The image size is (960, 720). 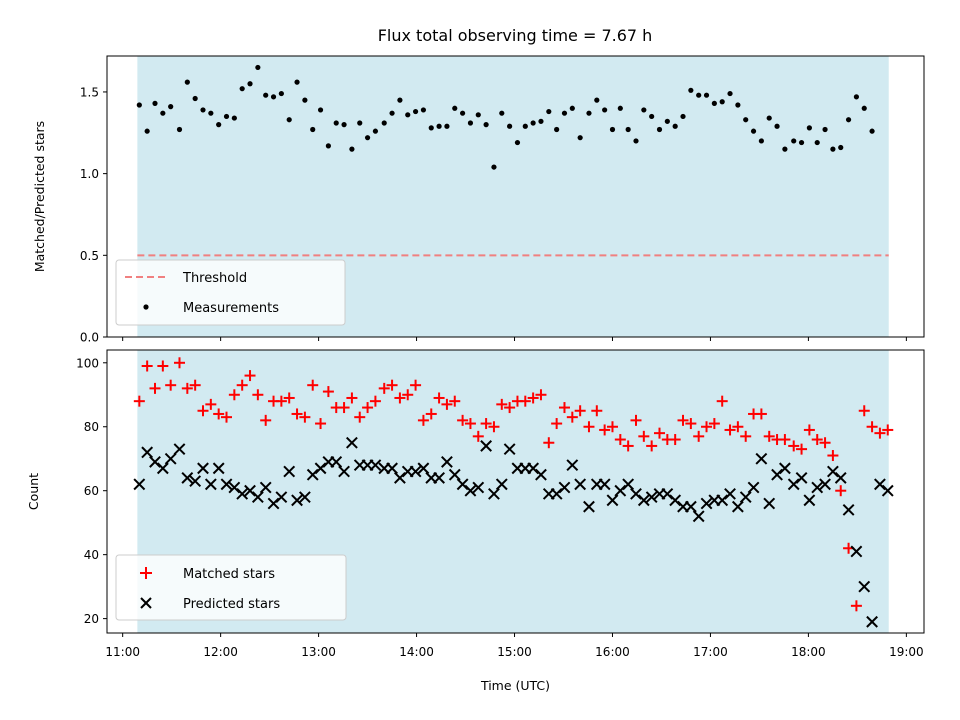 I want to click on ratio-x-ticks, so click(x=514, y=339).